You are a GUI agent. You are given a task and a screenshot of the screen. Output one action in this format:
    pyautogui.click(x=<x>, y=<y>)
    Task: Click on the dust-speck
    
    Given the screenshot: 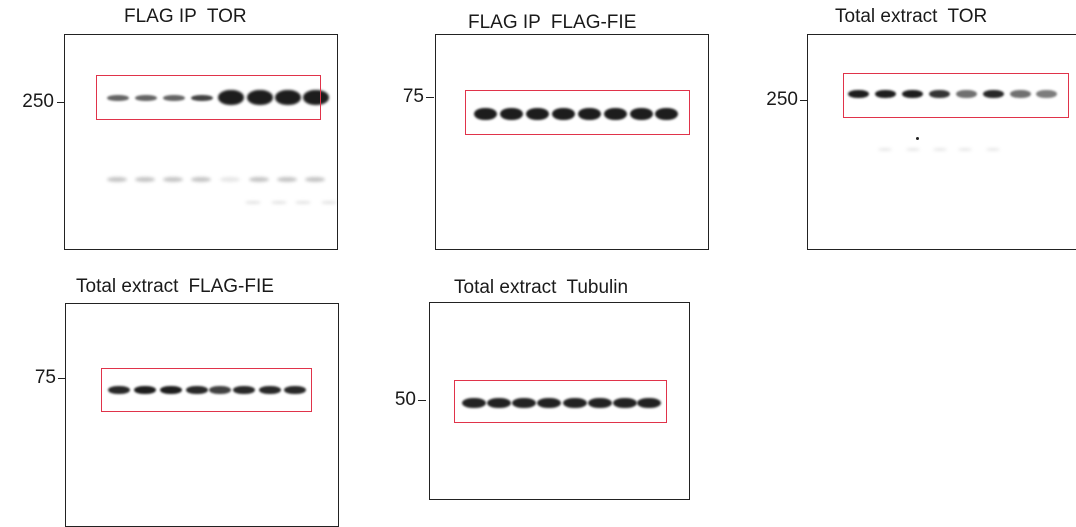 What is the action you would take?
    pyautogui.click(x=917, y=138)
    